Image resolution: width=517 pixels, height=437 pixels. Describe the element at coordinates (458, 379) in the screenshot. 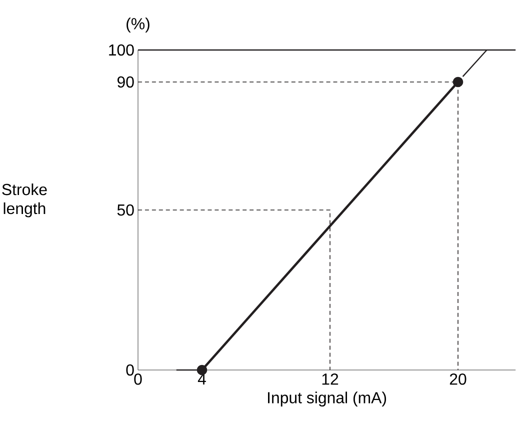

I see `x-tick-label: 20` at that location.